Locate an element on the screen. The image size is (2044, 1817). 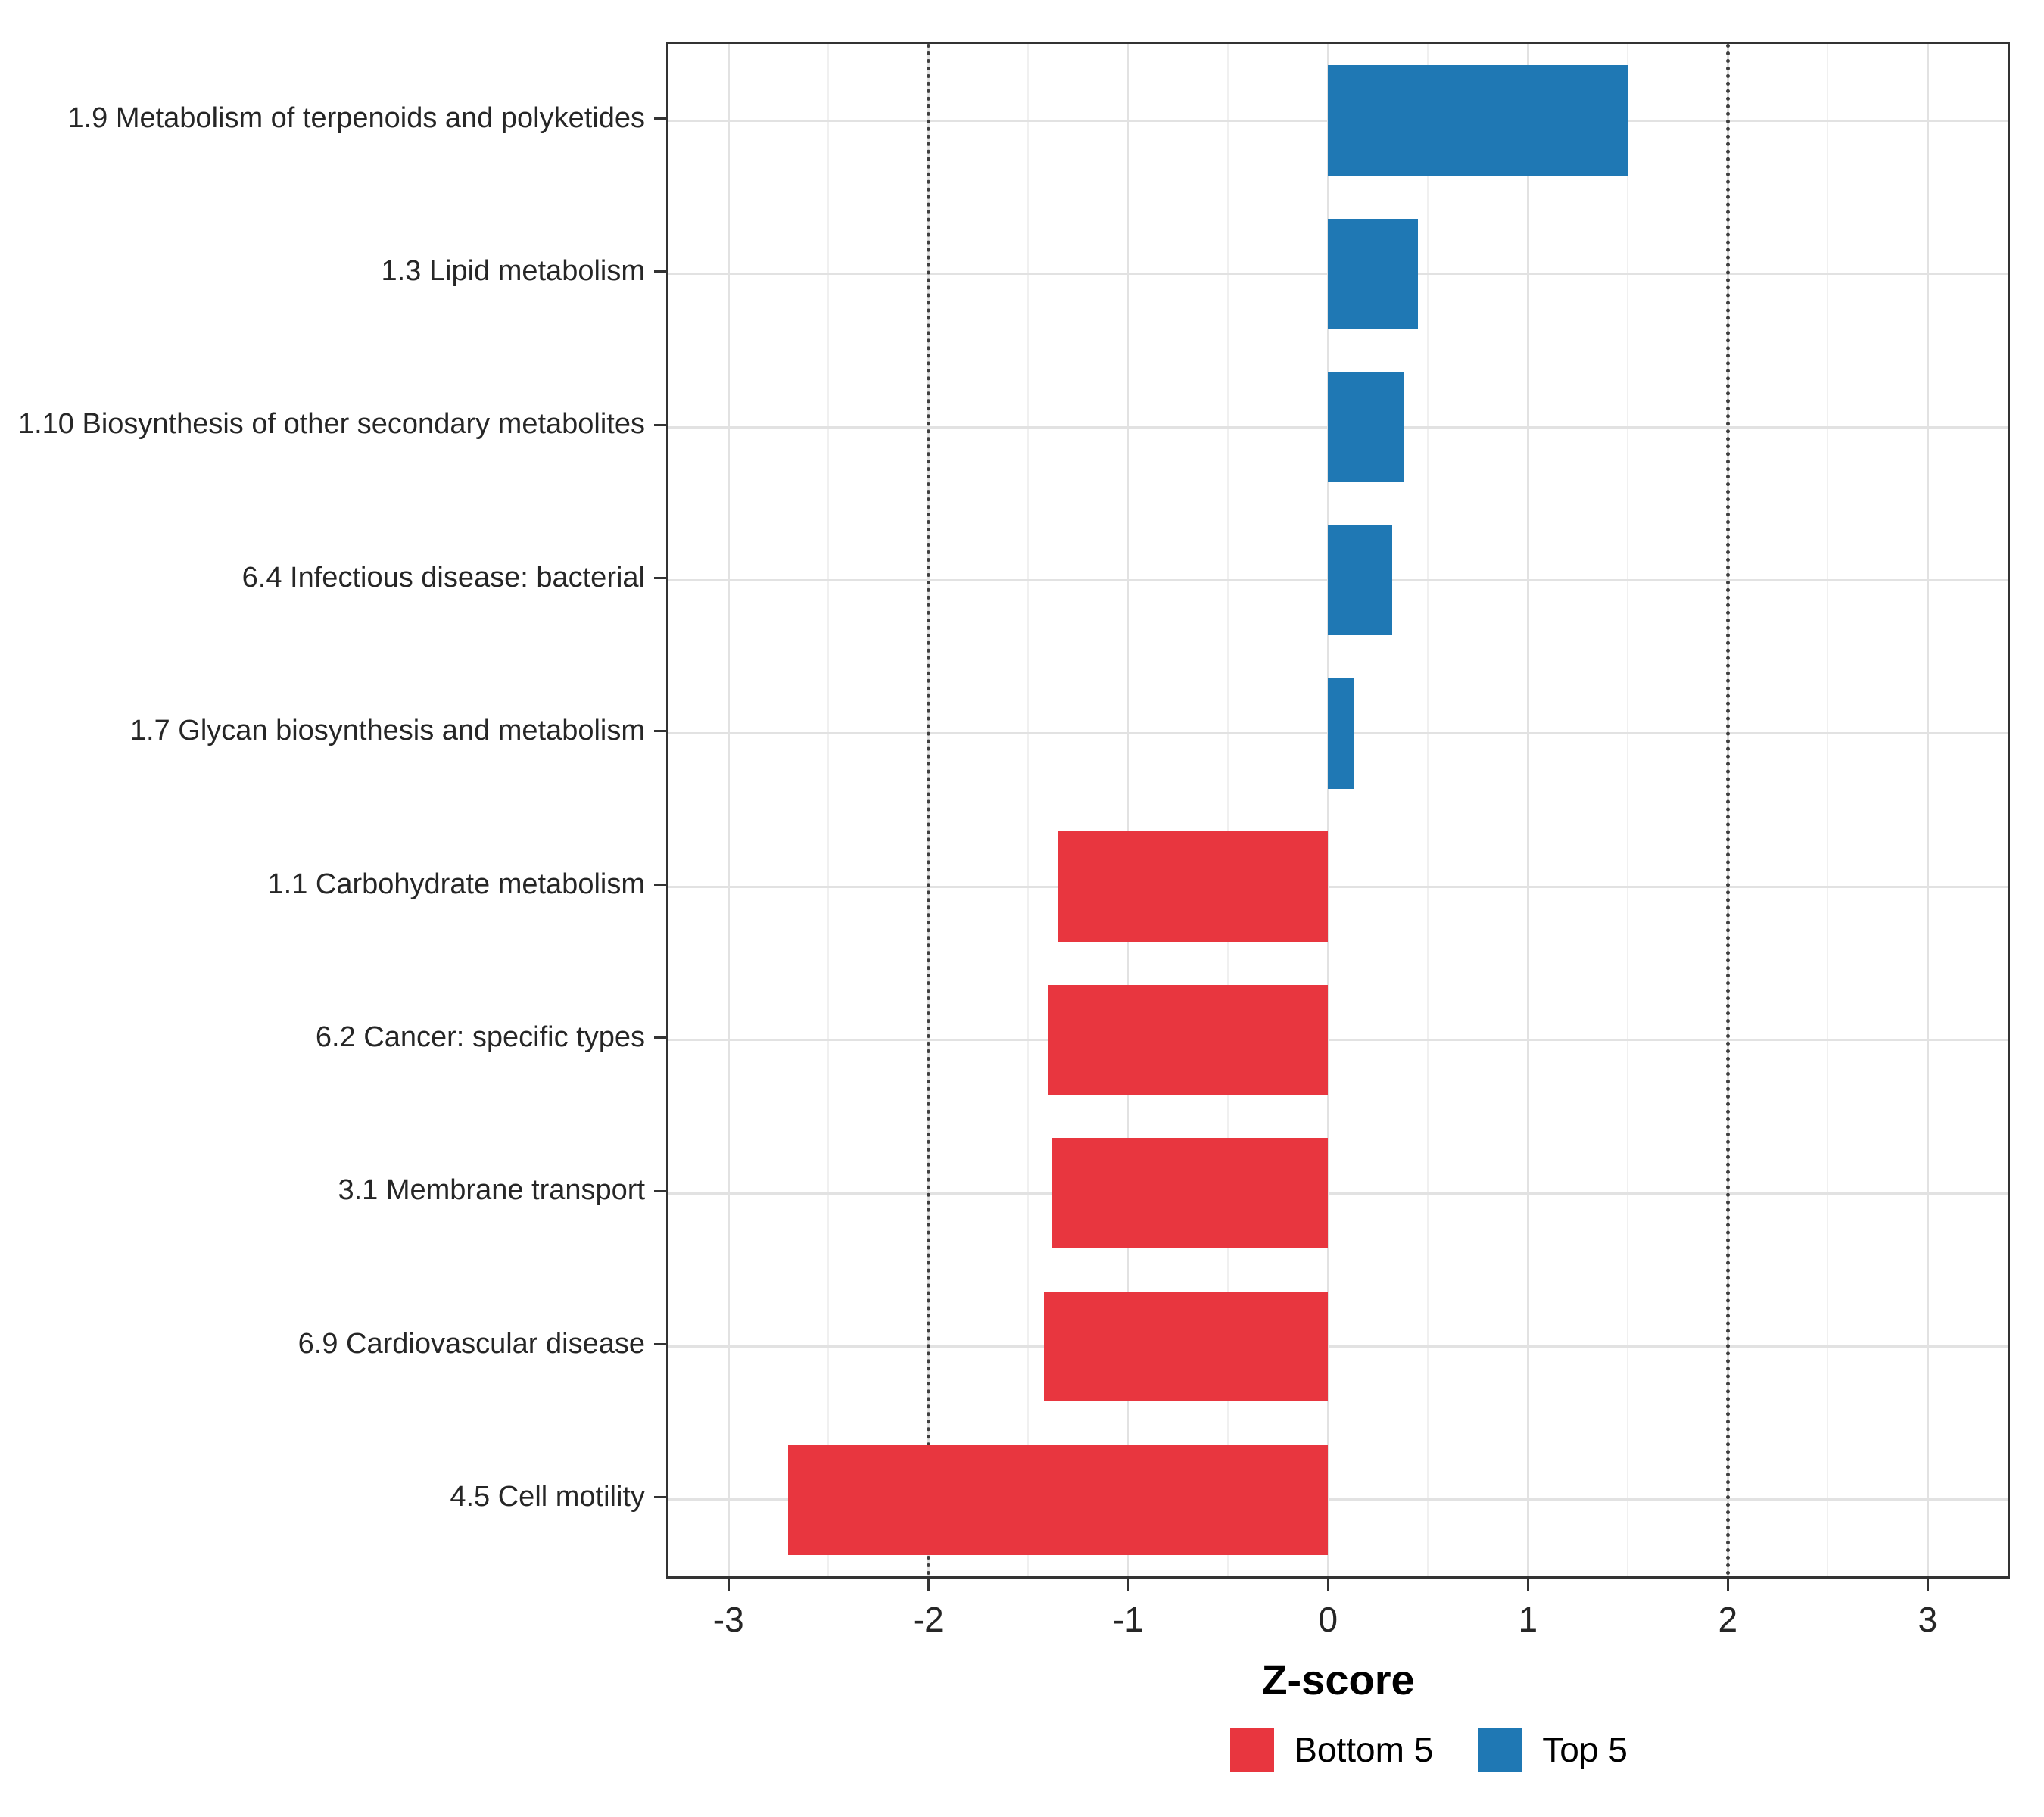
legend-label: Bottom 5 is located at coordinates (1364, 1749).